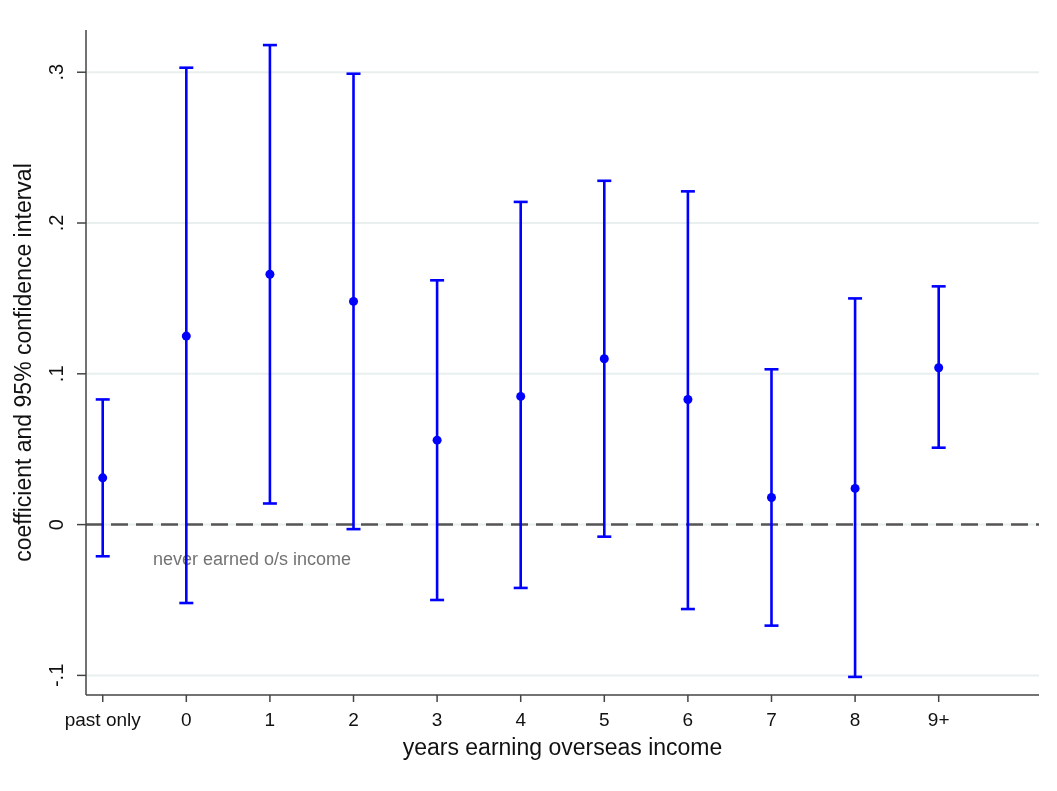 The height and width of the screenshot is (791, 1057). What do you see at coordinates (56, 675) in the screenshot?
I see `y-tick-label: -.1` at bounding box center [56, 675].